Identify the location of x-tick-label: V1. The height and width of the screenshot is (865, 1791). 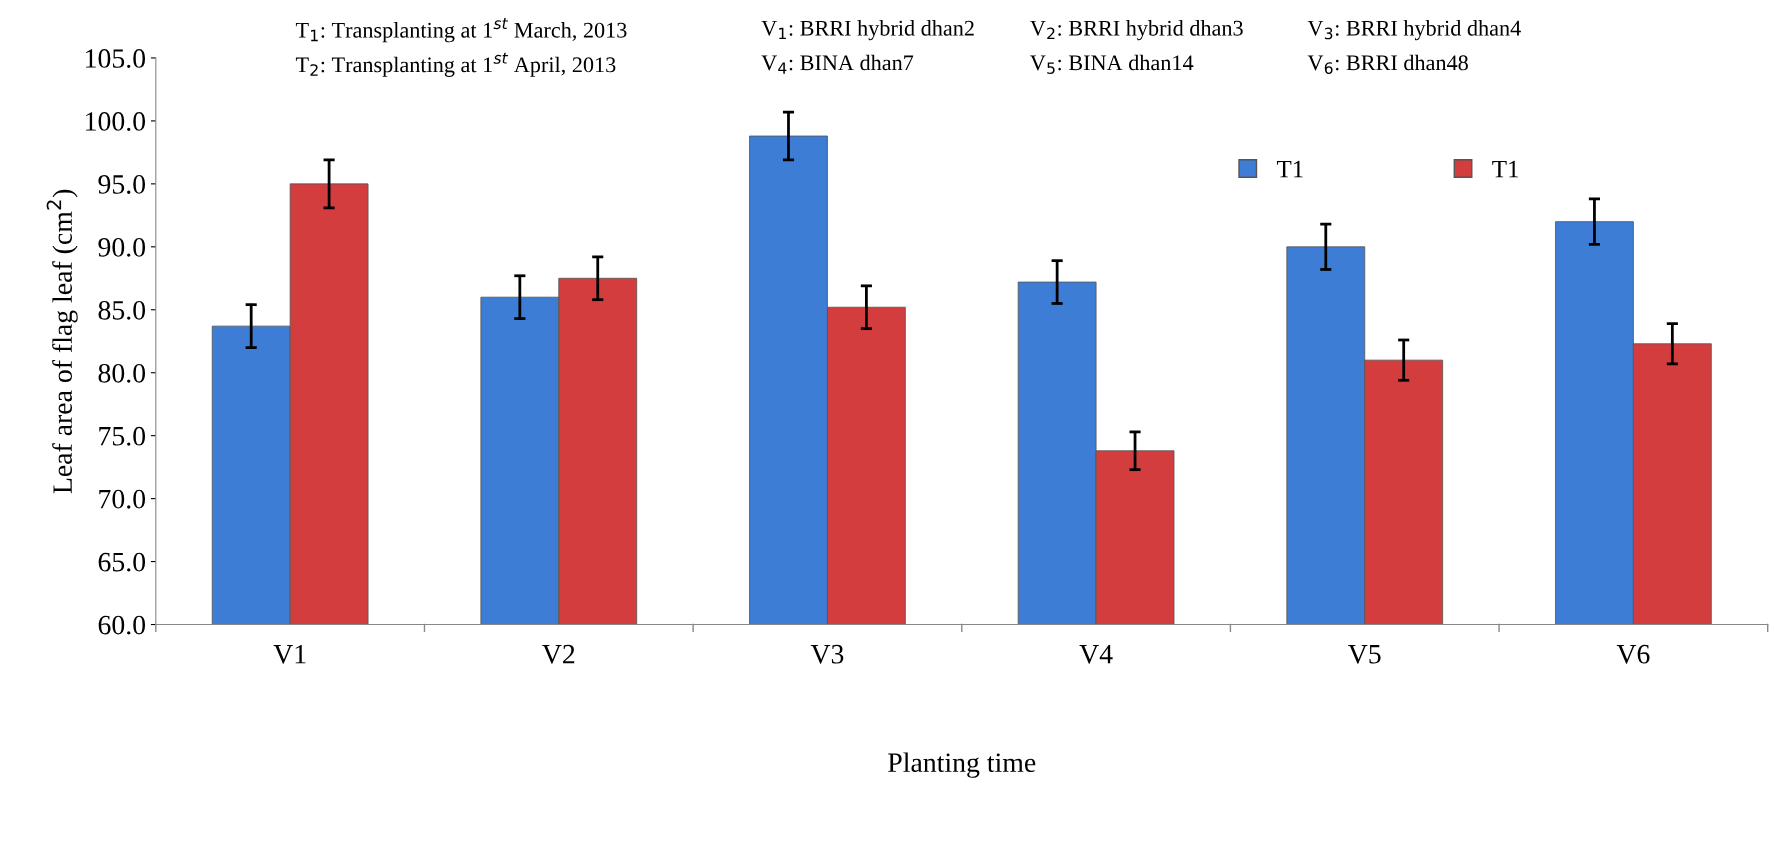
(289, 654).